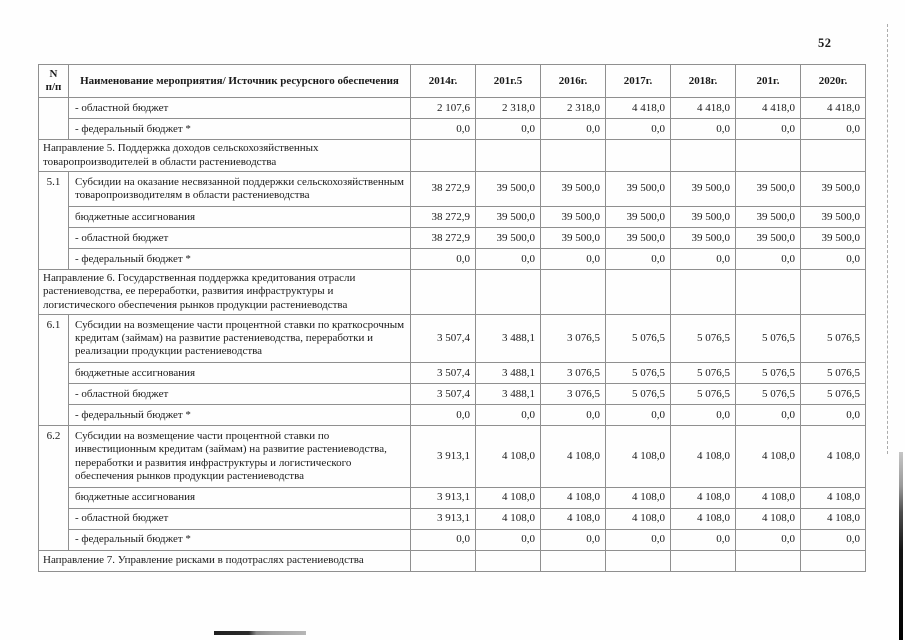 The width and height of the screenshot is (905, 640). I want to click on header-year: 2018г., so click(703, 81).